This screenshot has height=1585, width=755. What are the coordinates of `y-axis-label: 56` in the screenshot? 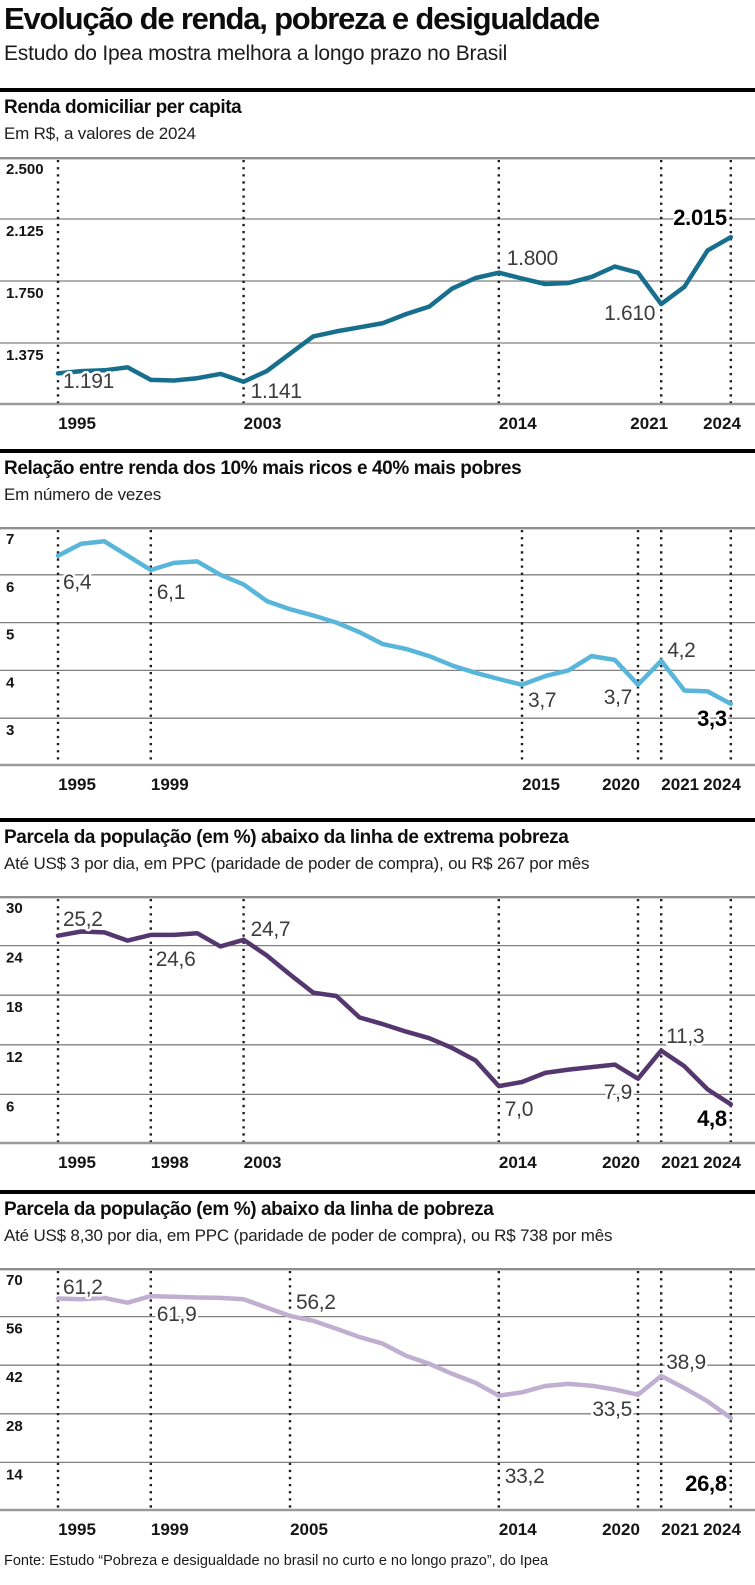 It's located at (14, 1329).